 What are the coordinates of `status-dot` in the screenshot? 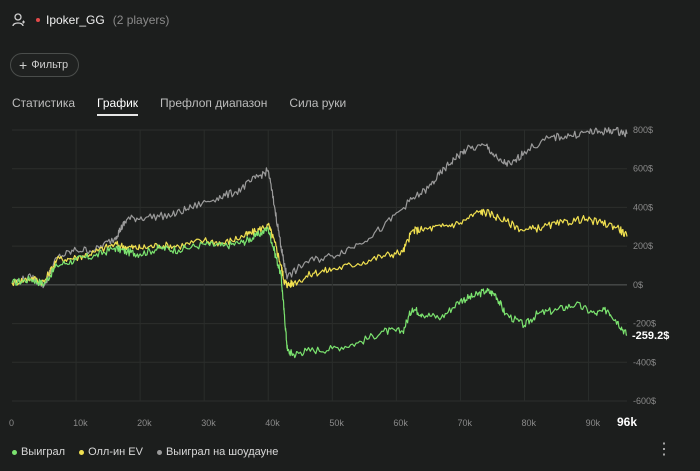 It's located at (38, 20).